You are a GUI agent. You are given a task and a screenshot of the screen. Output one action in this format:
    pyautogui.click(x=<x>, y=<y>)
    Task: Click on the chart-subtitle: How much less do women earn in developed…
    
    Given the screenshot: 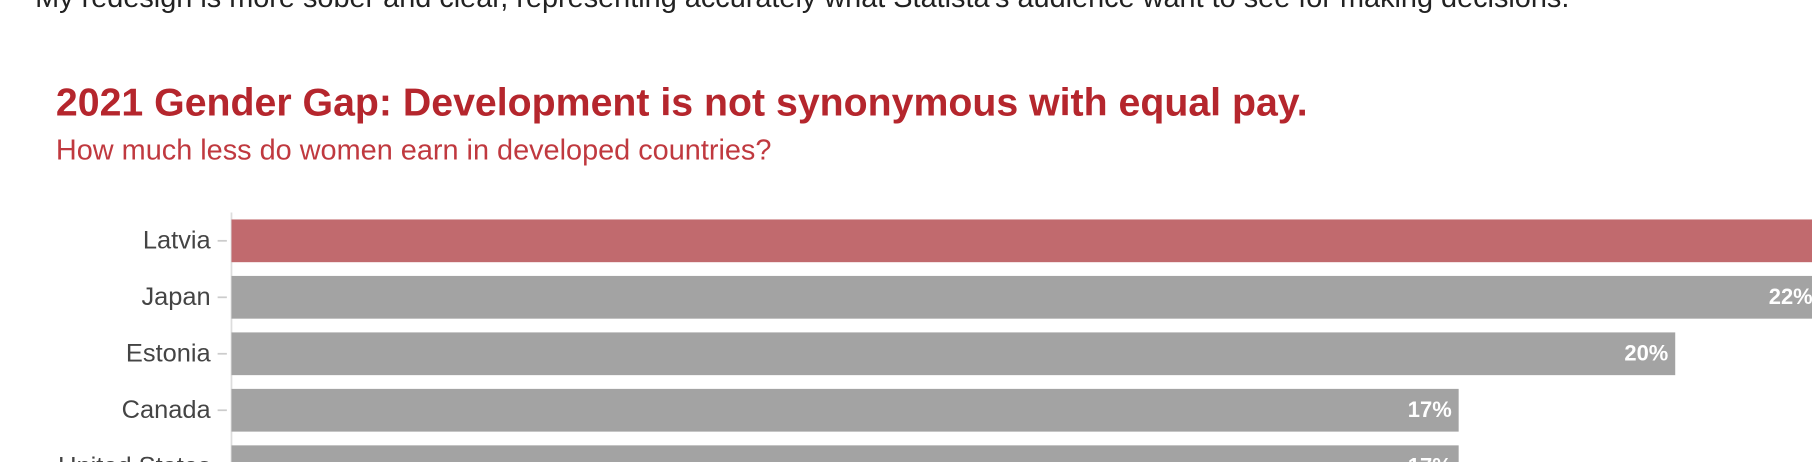 What is the action you would take?
    pyautogui.click(x=413, y=150)
    